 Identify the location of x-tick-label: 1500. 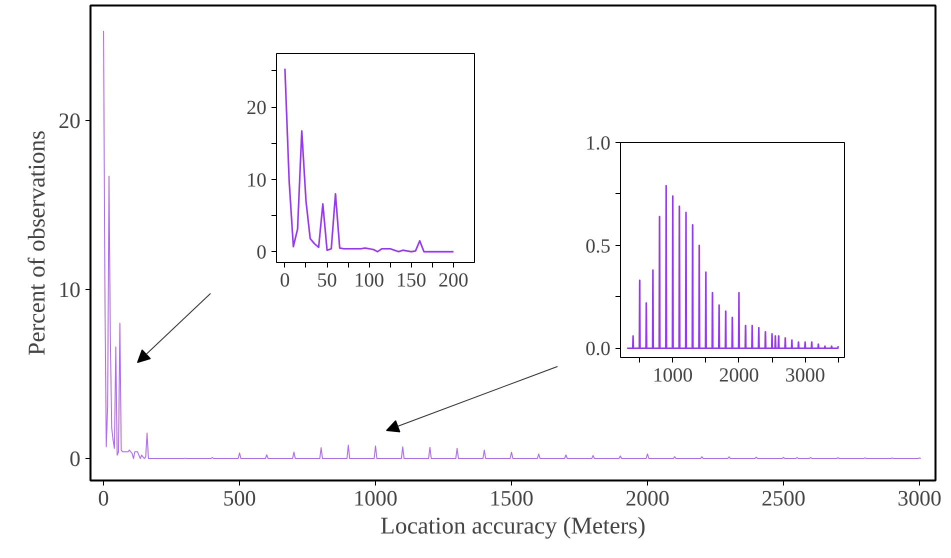
(512, 498).